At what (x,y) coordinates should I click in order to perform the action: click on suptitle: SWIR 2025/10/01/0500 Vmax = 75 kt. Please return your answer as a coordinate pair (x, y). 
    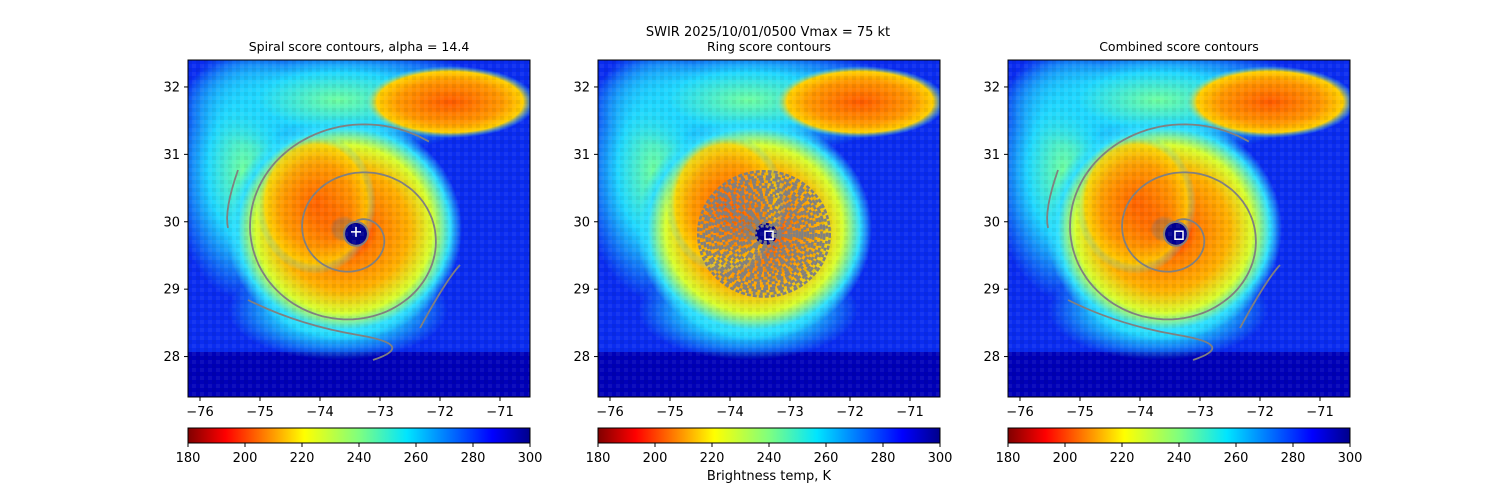
    Looking at the image, I should click on (768, 32).